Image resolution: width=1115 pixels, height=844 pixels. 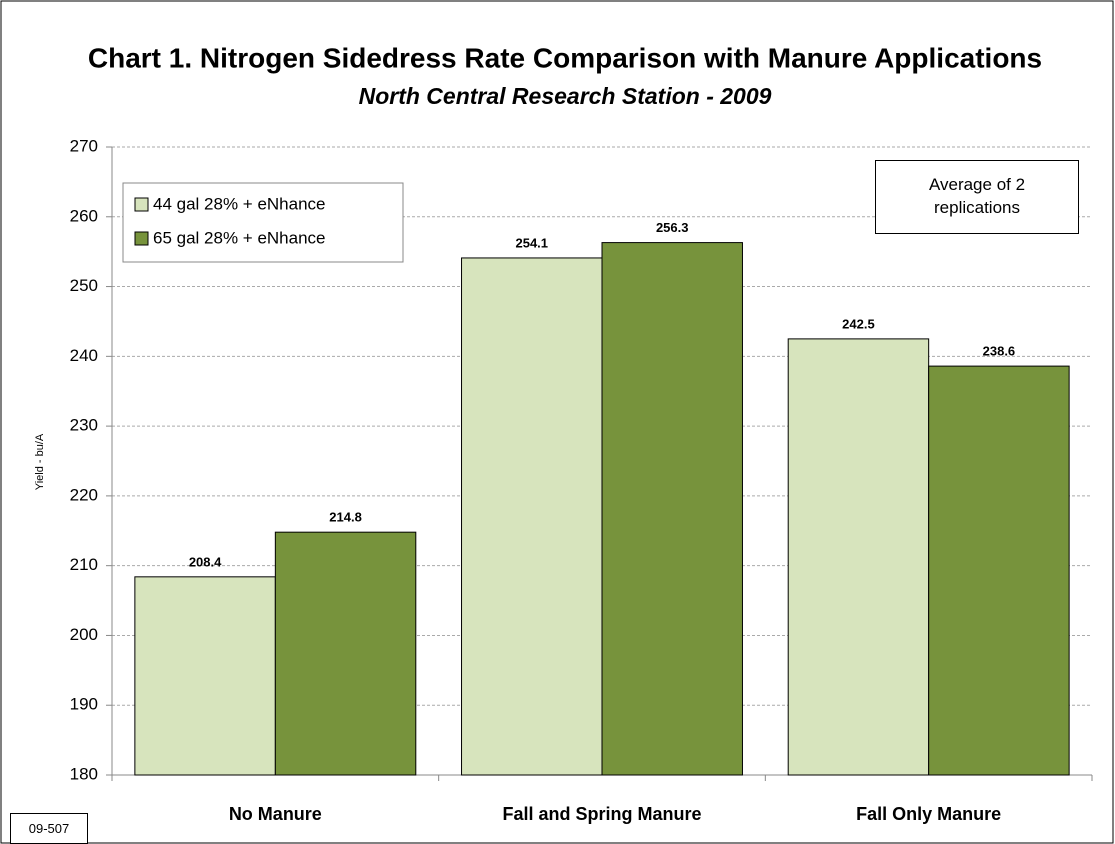 What do you see at coordinates (205, 561) in the screenshot?
I see `data-label: 208.4` at bounding box center [205, 561].